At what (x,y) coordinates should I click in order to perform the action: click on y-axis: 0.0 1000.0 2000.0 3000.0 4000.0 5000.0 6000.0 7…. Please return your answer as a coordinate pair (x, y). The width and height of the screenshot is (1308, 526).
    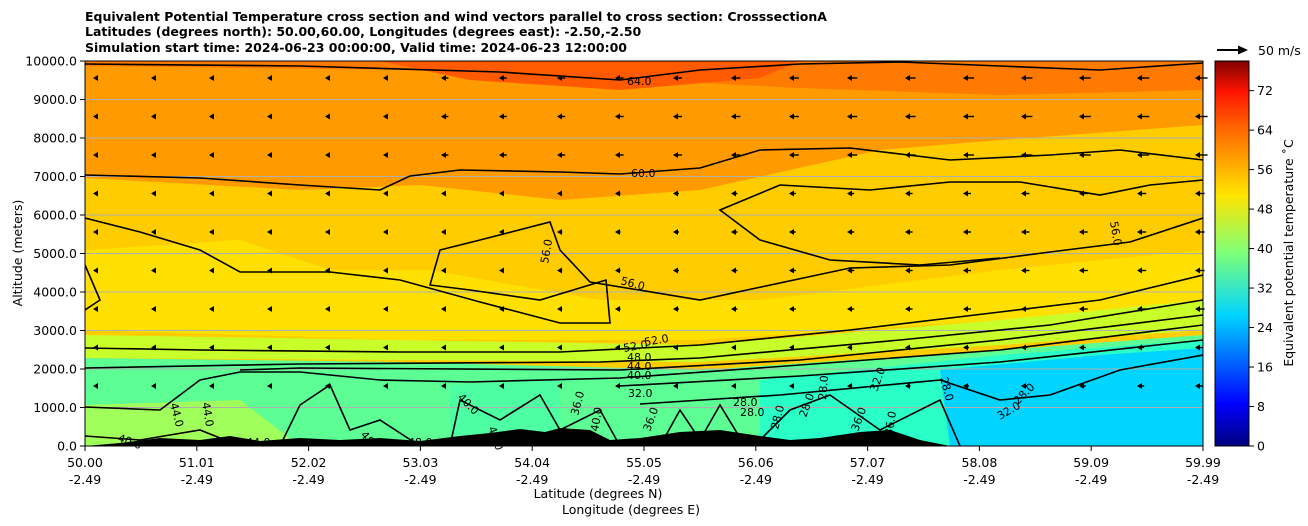
    Looking at the image, I should click on (55, 254).